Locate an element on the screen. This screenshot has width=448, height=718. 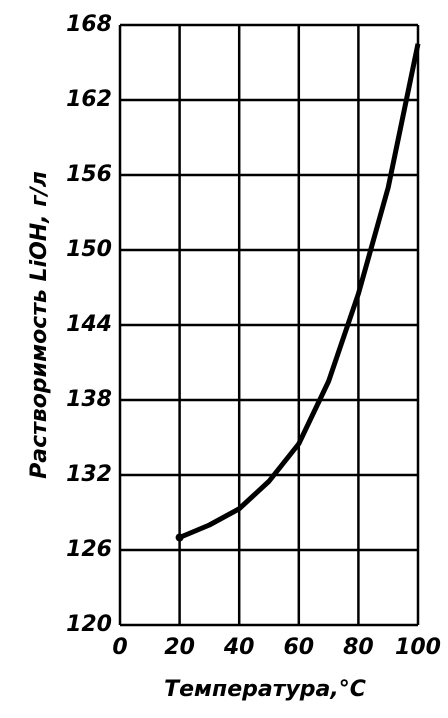
y-tick-label: 132 is located at coordinates (89, 474).